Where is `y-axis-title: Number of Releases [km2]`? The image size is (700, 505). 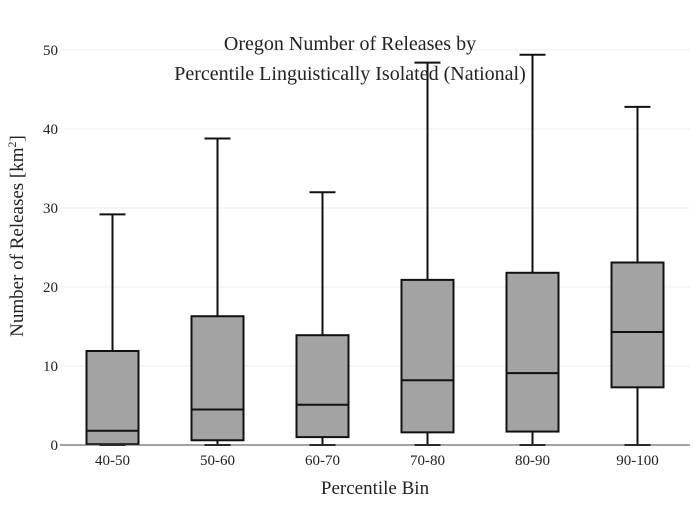 y-axis-title: Number of Releases [km2] is located at coordinates (16, 236).